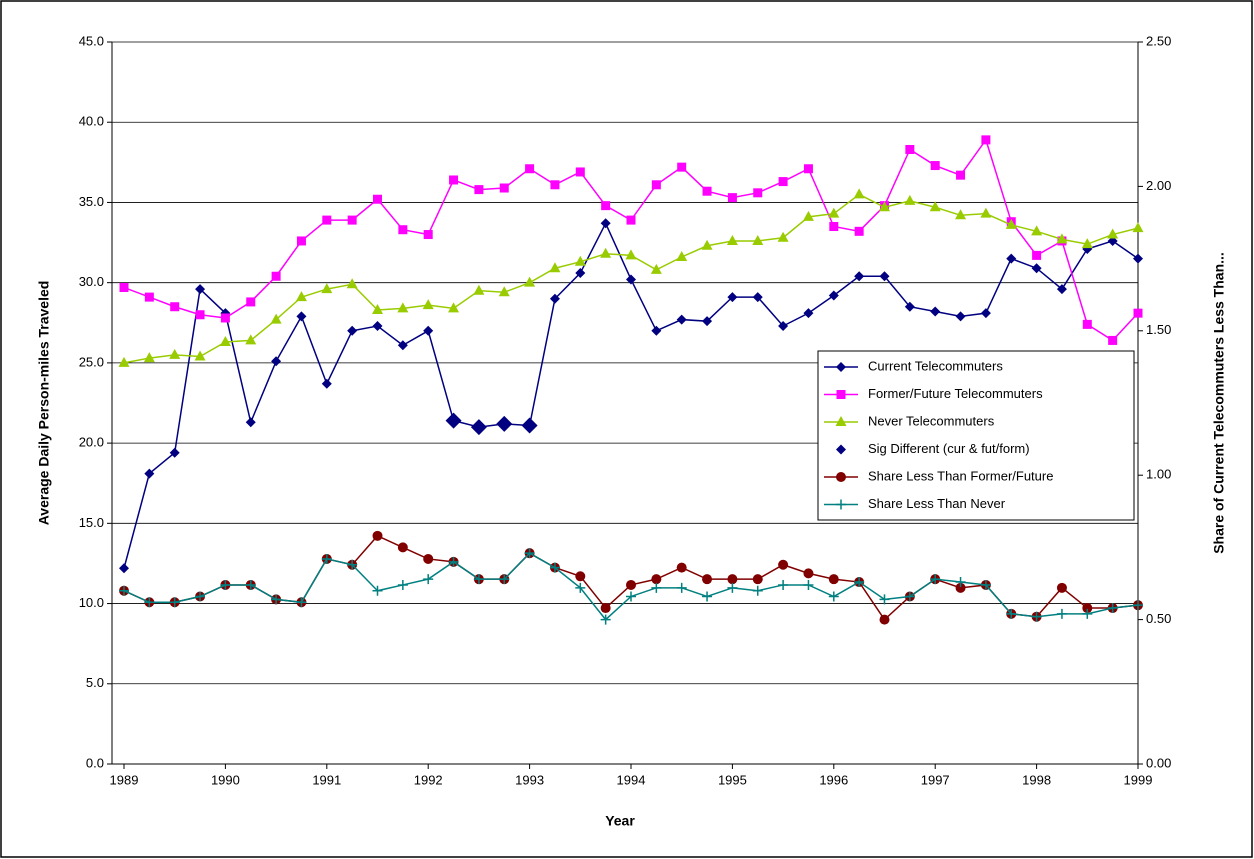  What do you see at coordinates (620, 821) in the screenshot?
I see `x-axis-label: Year` at bounding box center [620, 821].